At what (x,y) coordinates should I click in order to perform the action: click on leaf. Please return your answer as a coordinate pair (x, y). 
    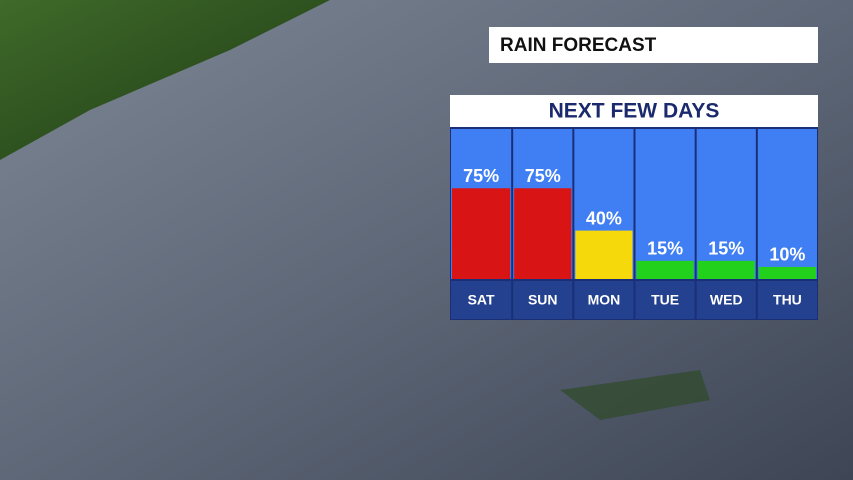
    Looking at the image, I should click on (635, 395).